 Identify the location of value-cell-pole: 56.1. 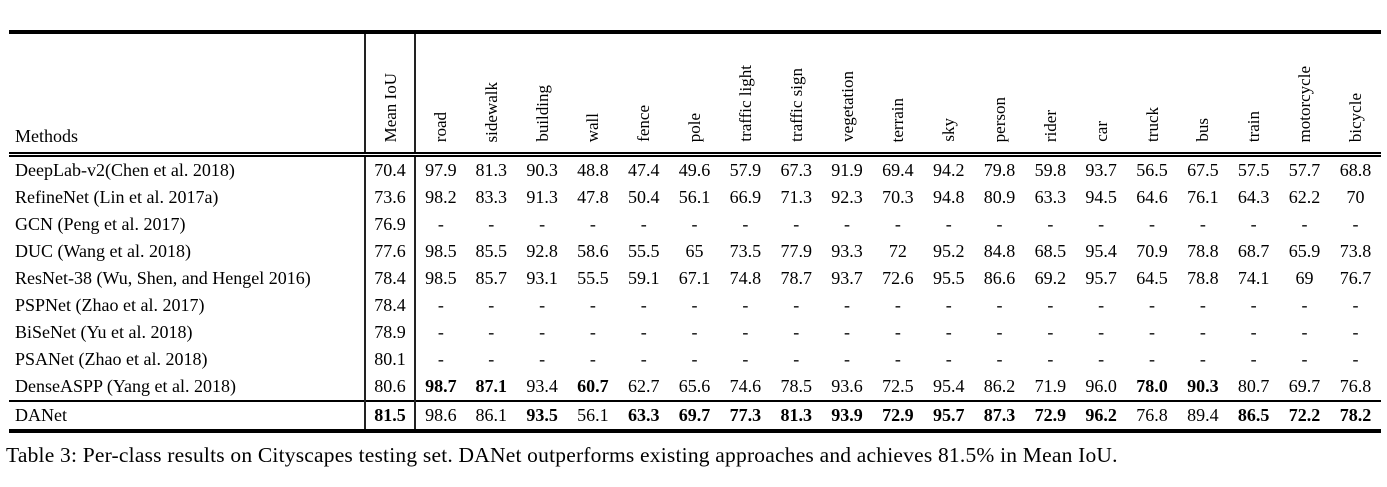
(694, 197).